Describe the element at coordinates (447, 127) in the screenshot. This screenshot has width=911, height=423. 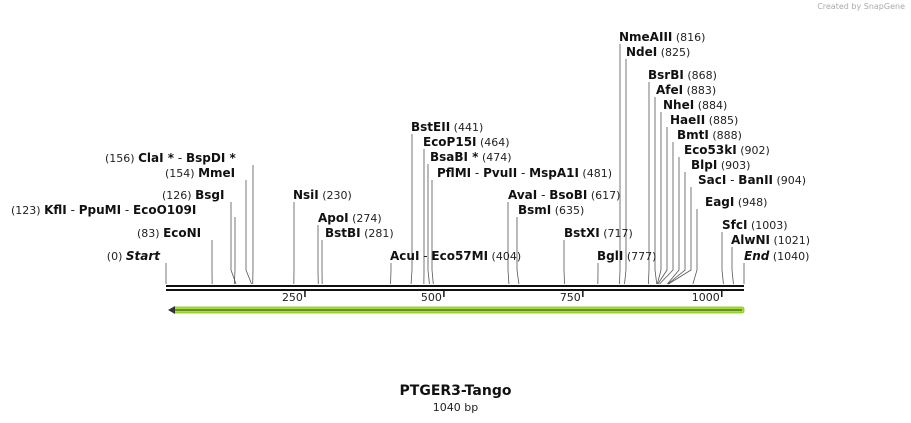
I see `site-label-bsteii: BstEII (441)` at that location.